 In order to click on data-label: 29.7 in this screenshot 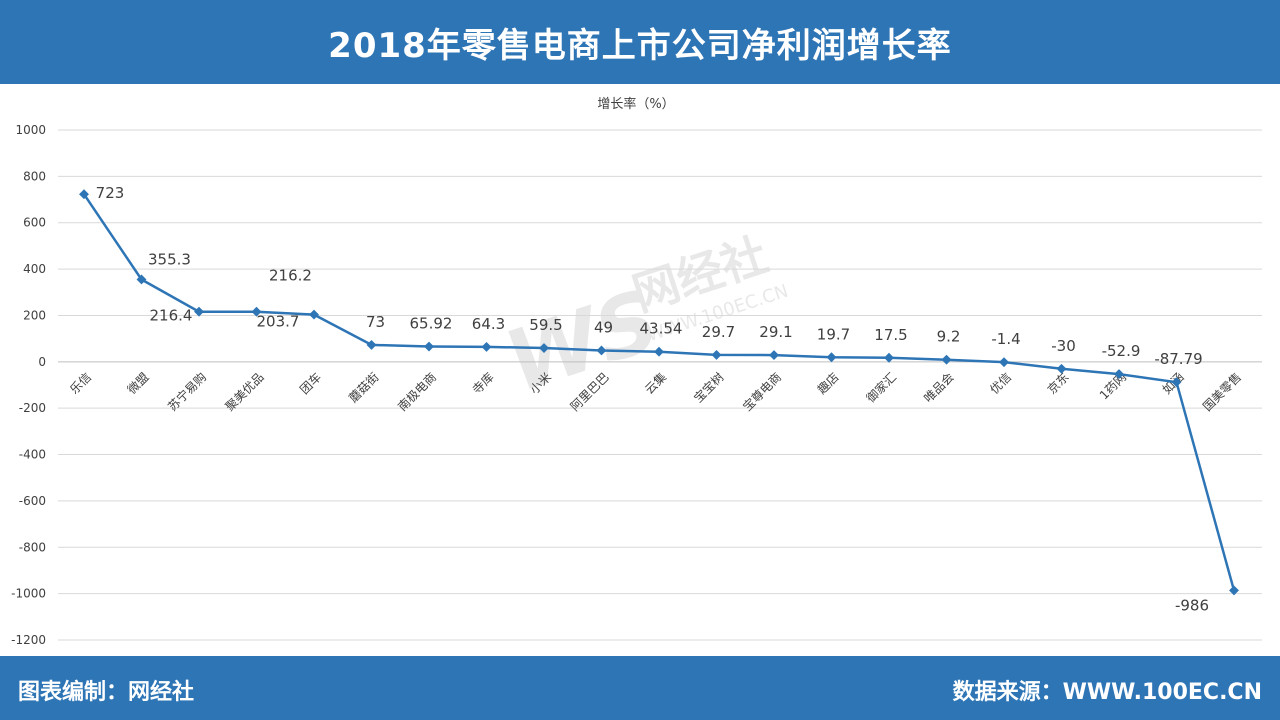, I will do `click(718, 332)`.